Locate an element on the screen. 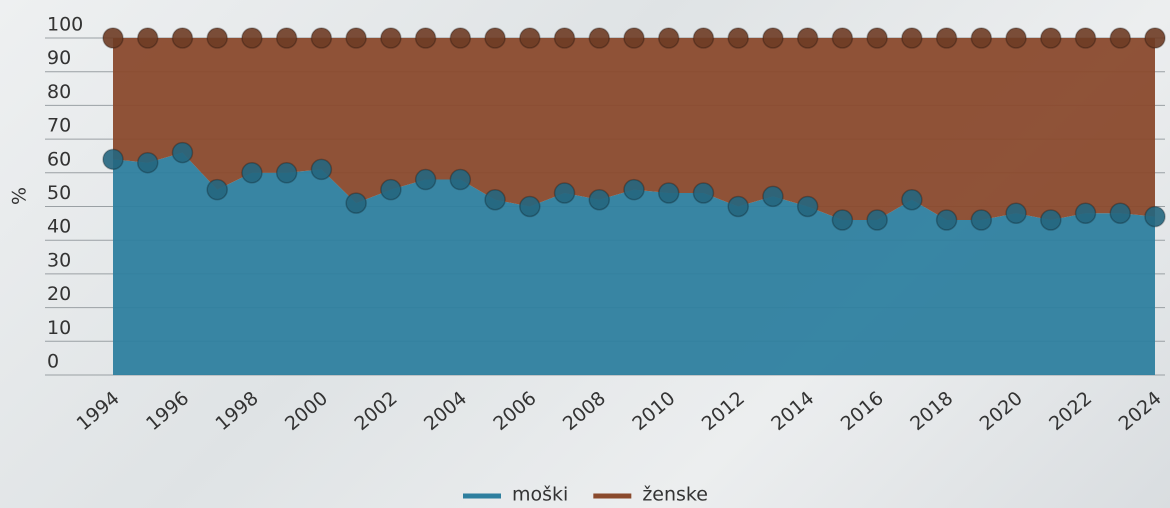  x-tick-label: 2024 is located at coordinates (1140, 411).